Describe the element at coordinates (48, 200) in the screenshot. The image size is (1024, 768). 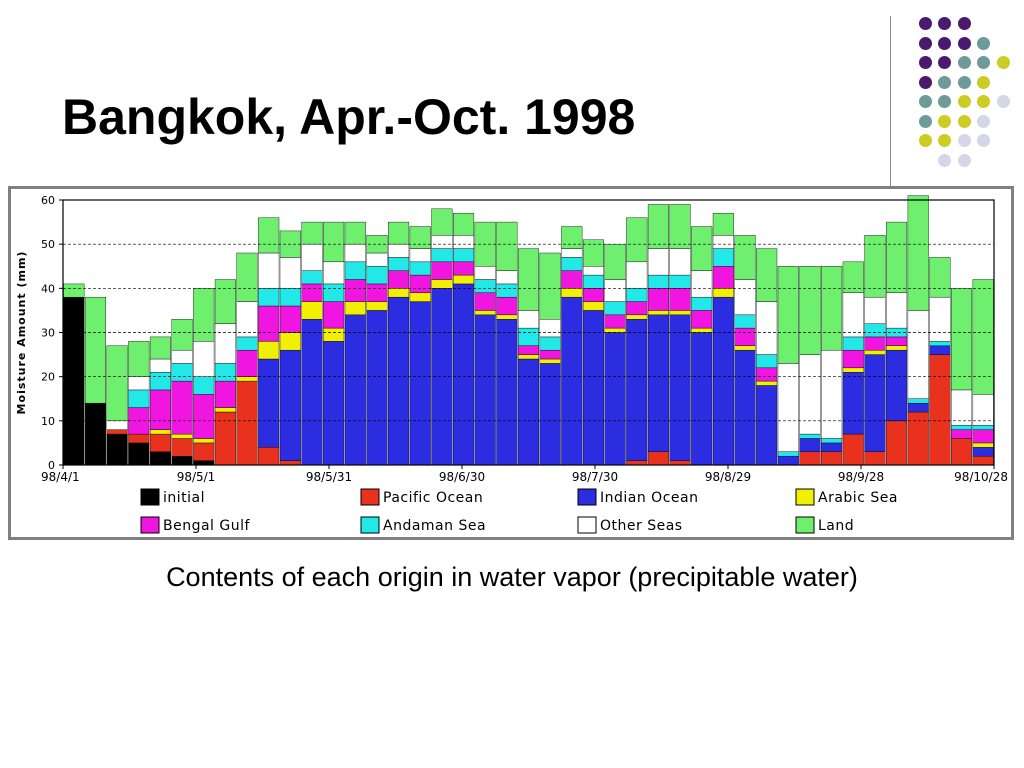
I see `y-tick-label: 60` at that location.